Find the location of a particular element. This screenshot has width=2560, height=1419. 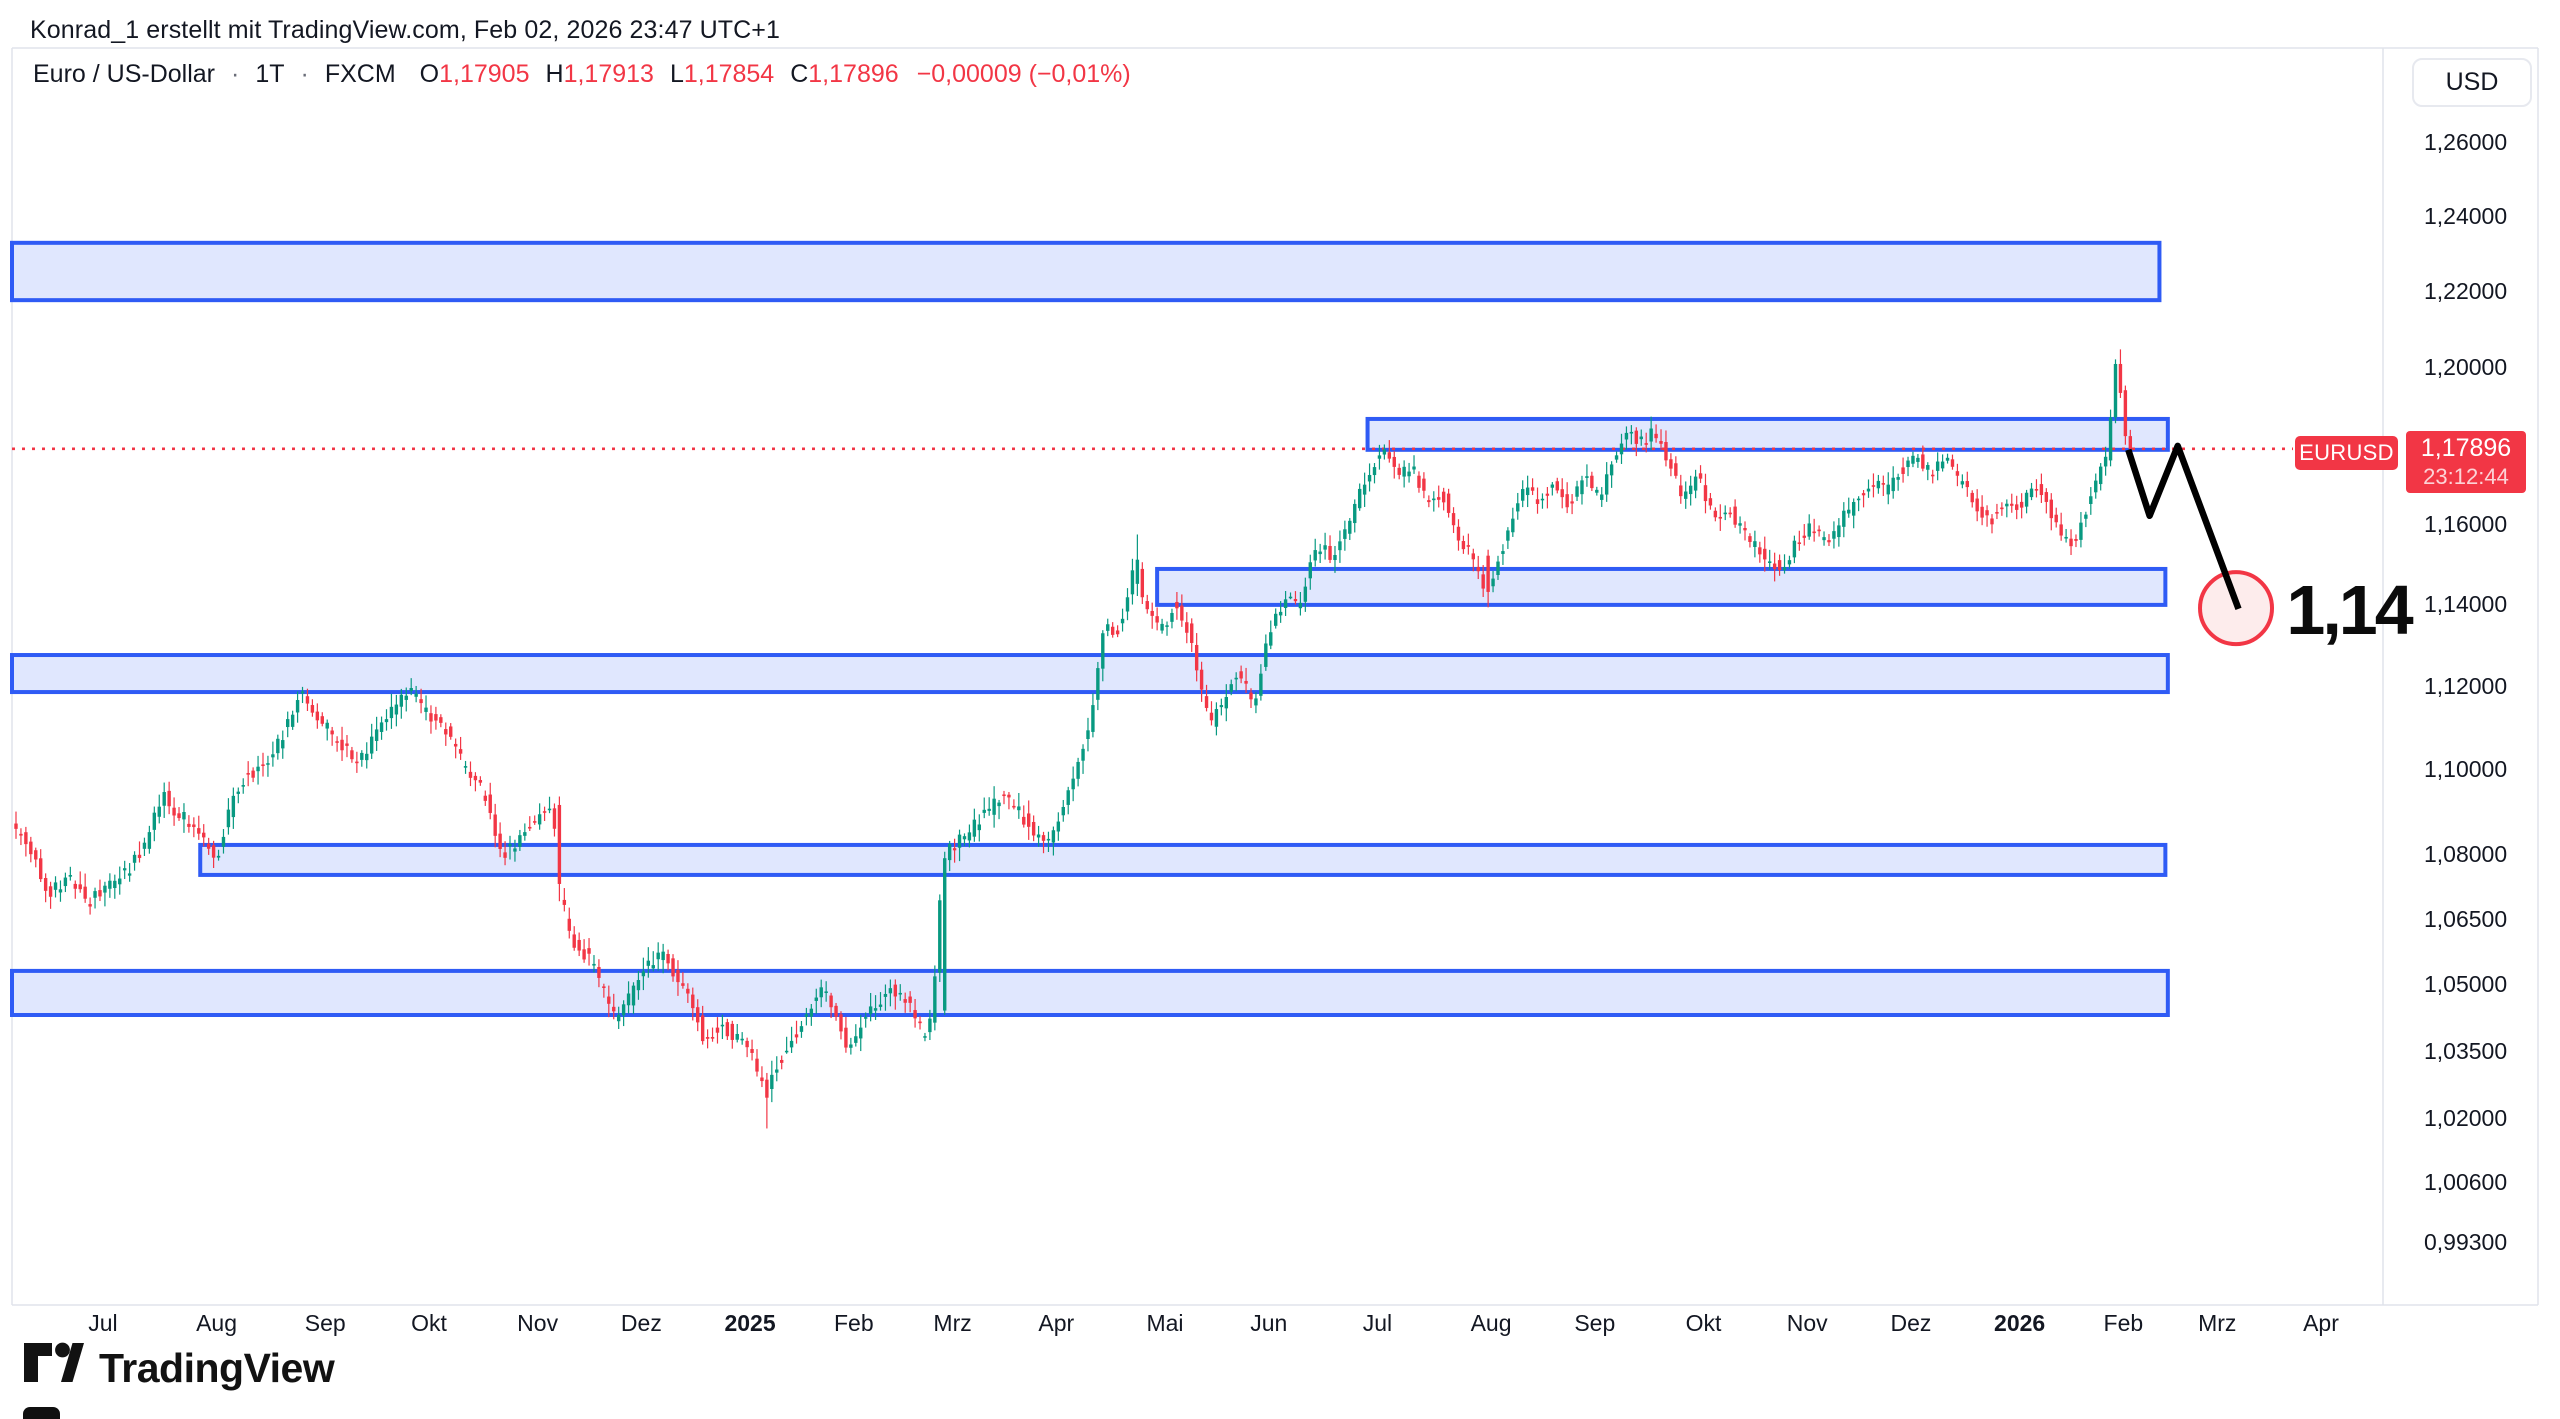

bar-countdown-timer: 23:12:44 is located at coordinates (2466, 476).